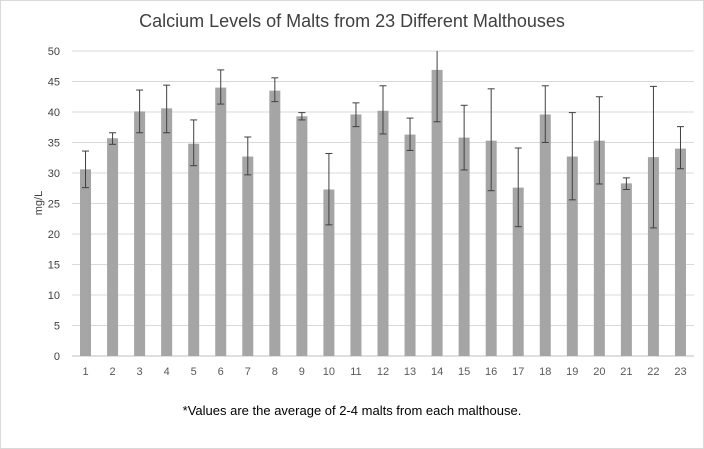 The width and height of the screenshot is (704, 449). What do you see at coordinates (57, 357) in the screenshot?
I see `y-tick-label: 0` at bounding box center [57, 357].